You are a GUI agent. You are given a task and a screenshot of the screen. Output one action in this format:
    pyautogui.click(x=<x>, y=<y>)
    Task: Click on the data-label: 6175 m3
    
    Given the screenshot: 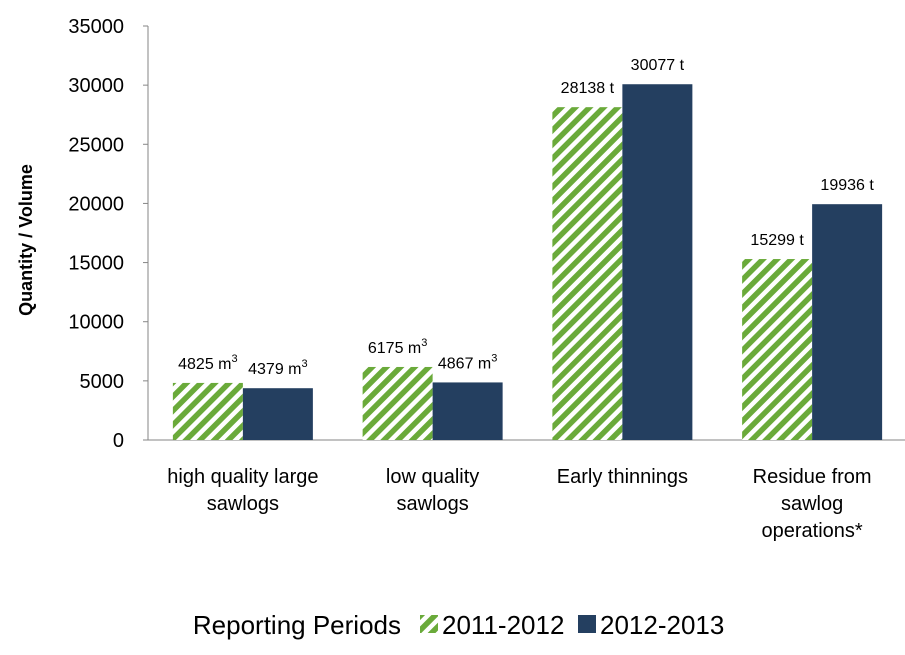 What is the action you would take?
    pyautogui.click(x=398, y=347)
    